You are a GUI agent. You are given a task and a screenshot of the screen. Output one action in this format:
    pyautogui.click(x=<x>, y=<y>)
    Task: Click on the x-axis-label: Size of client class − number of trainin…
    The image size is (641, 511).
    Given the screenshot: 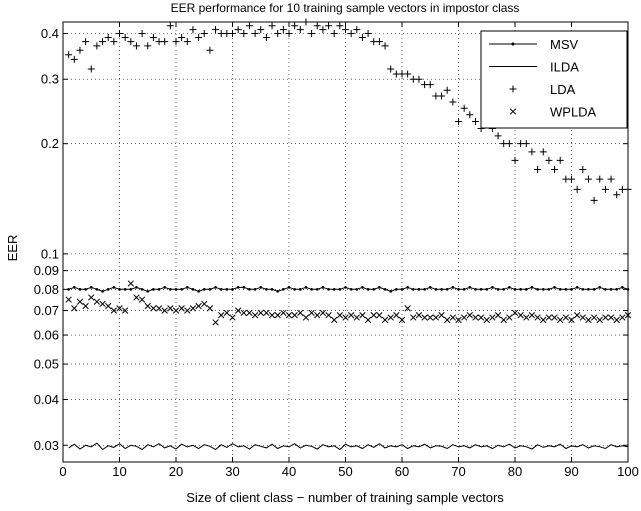 What is the action you would take?
    pyautogui.click(x=345, y=497)
    